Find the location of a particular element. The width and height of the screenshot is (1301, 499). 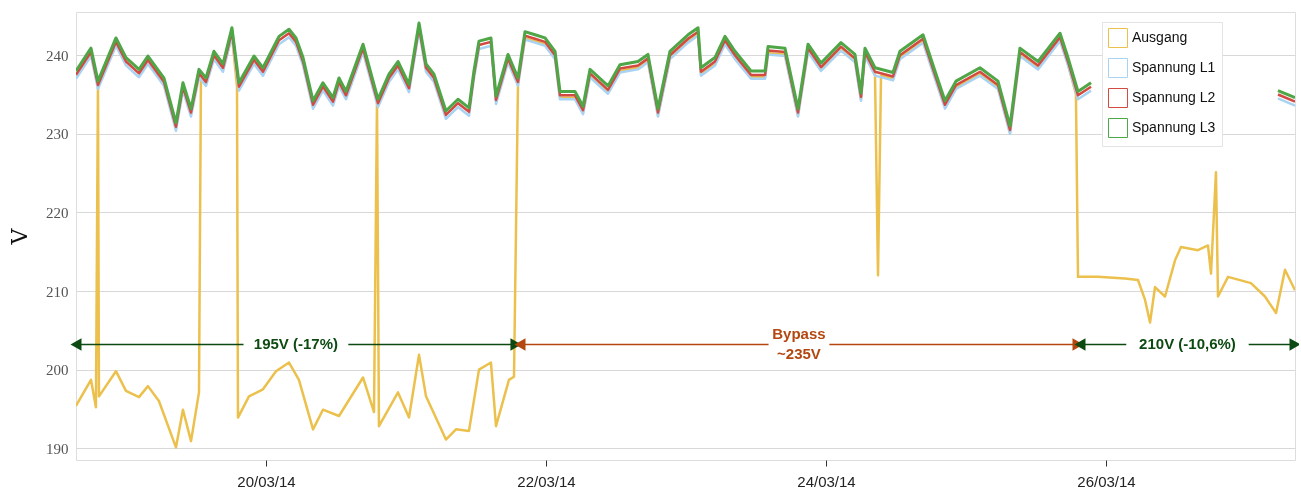

annotation: 210V (-10,6%) is located at coordinates (1187, 344).